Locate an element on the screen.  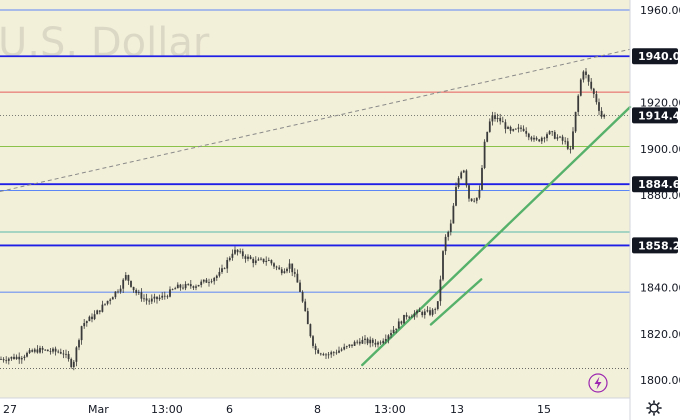
x-tick-label: Mar is located at coordinates (98, 409).